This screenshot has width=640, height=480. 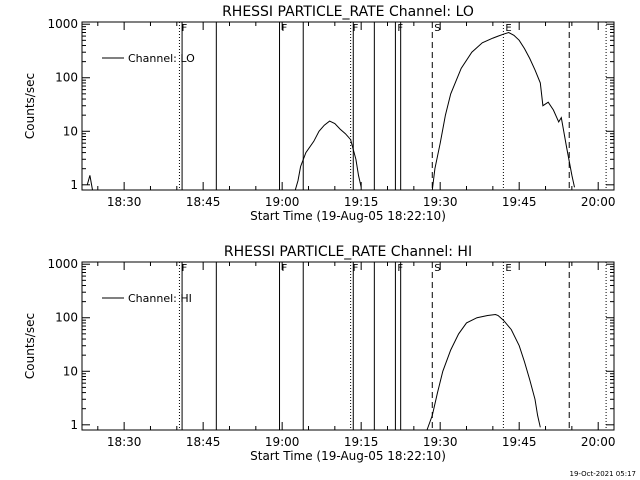 I want to click on chart-title: RHESSI PARTICLE_RATE Channel: HI, so click(x=348, y=252).